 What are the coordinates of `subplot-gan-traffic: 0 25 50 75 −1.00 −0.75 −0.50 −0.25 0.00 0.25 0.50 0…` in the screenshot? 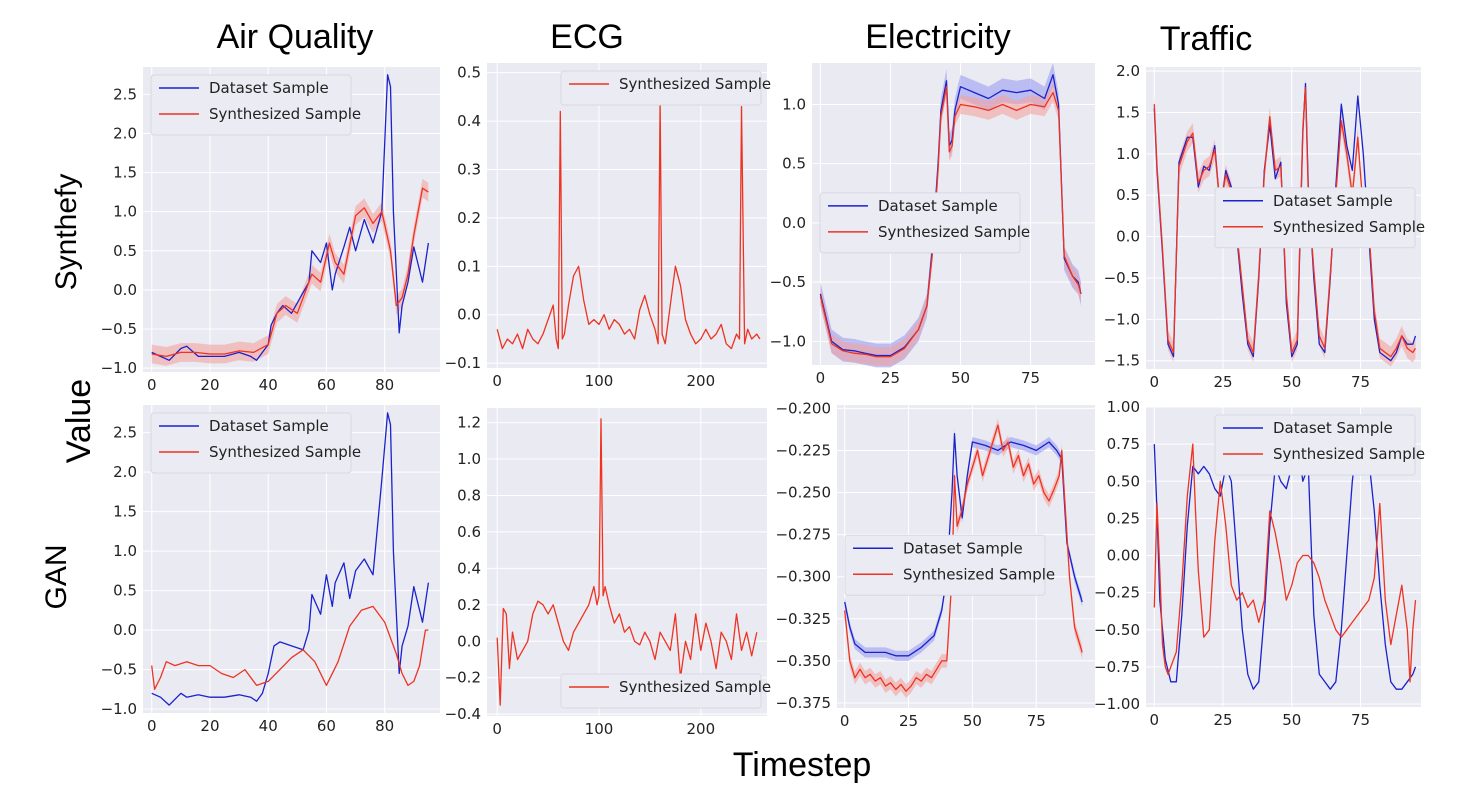 It's located at (1259, 563).